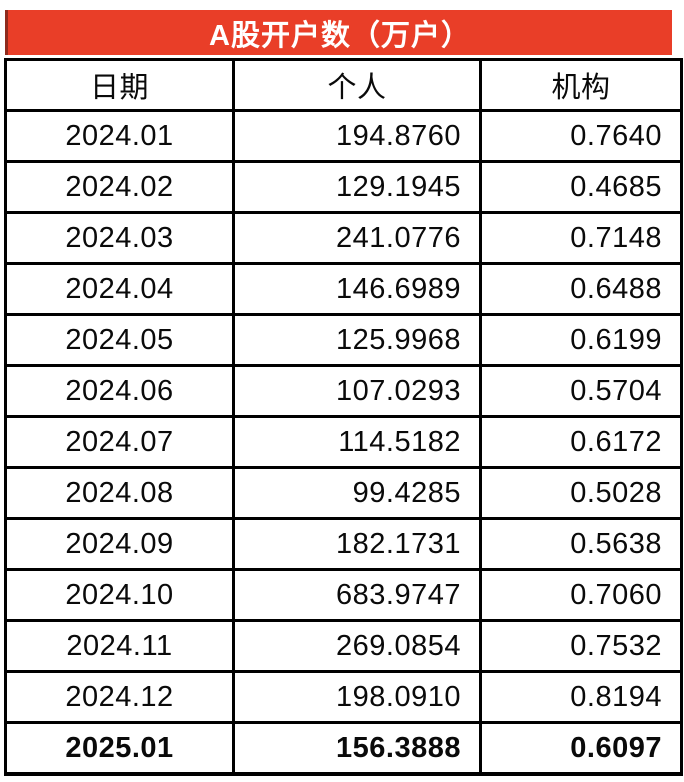  What do you see at coordinates (357, 442) in the screenshot?
I see `individual-value-cell: 114.5182` at bounding box center [357, 442].